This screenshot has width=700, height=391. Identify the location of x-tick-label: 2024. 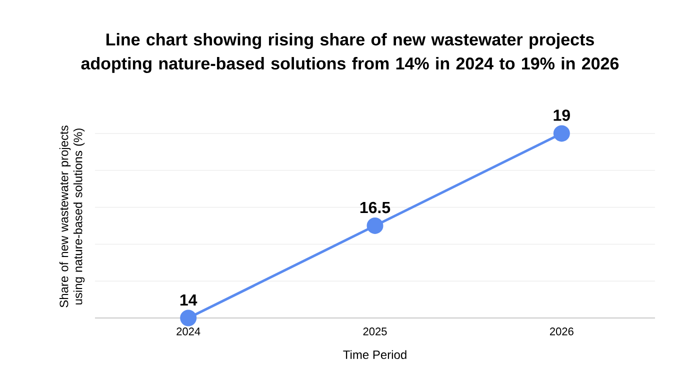
(188, 332).